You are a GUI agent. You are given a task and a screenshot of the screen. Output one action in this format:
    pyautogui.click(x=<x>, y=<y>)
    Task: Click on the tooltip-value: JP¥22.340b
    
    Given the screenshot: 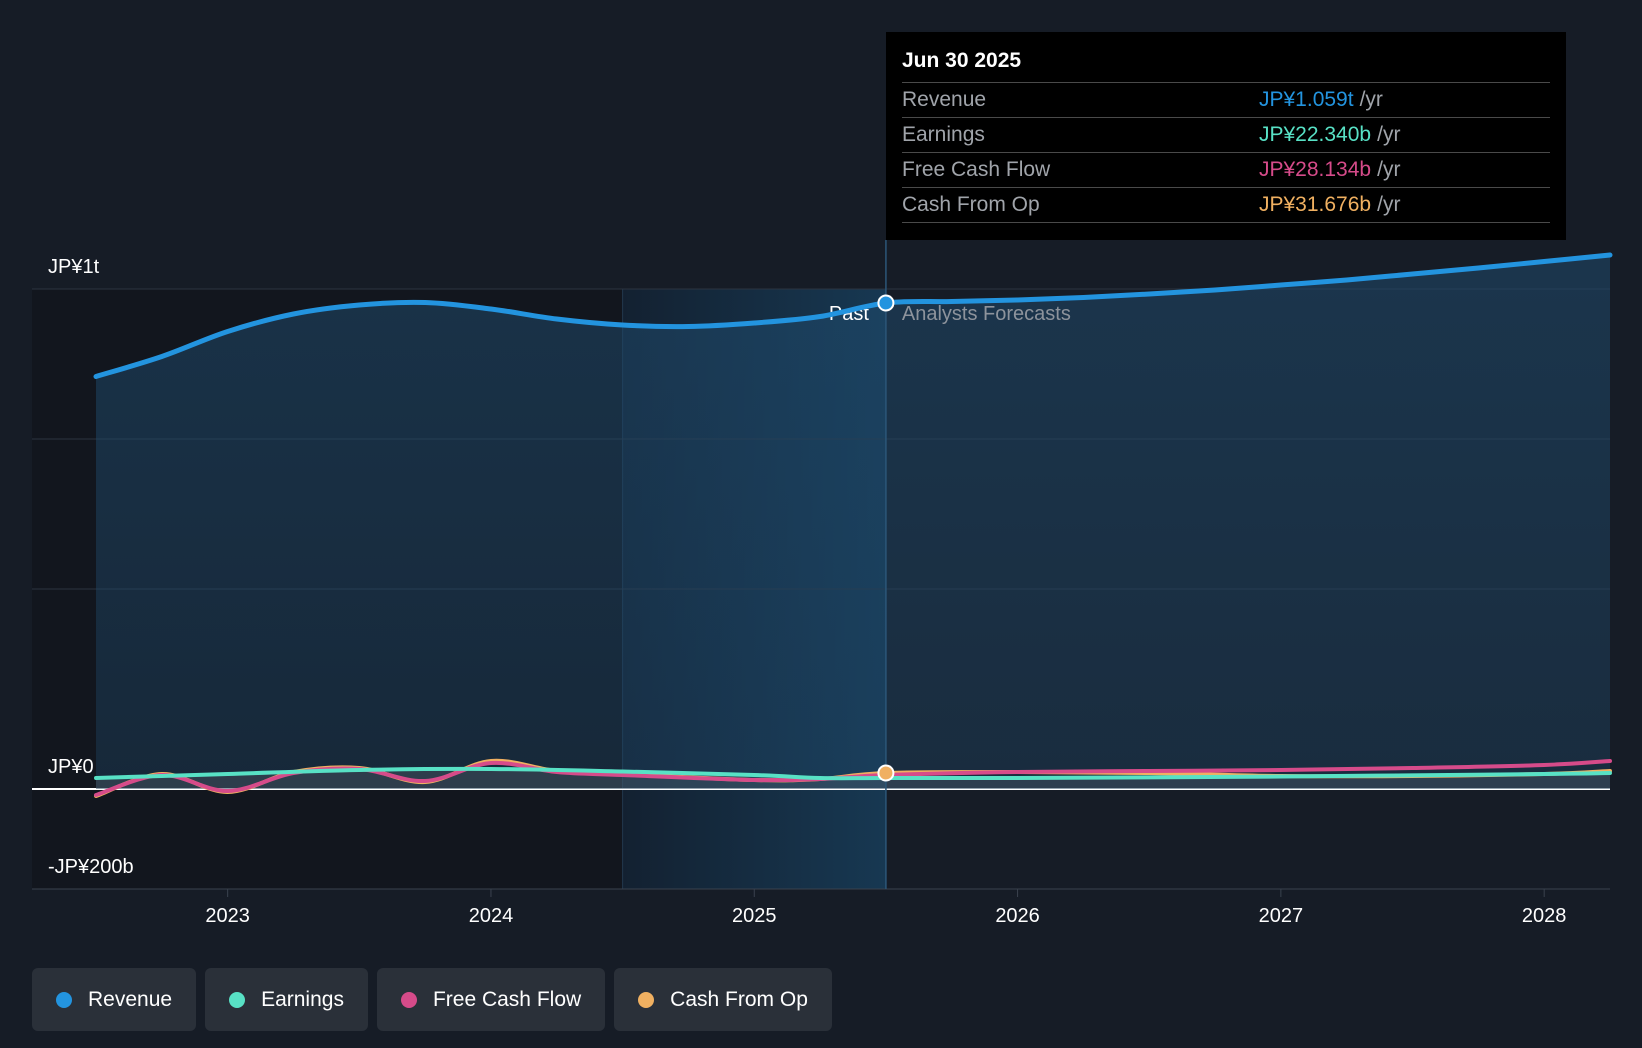 What is the action you would take?
    pyautogui.click(x=1315, y=134)
    